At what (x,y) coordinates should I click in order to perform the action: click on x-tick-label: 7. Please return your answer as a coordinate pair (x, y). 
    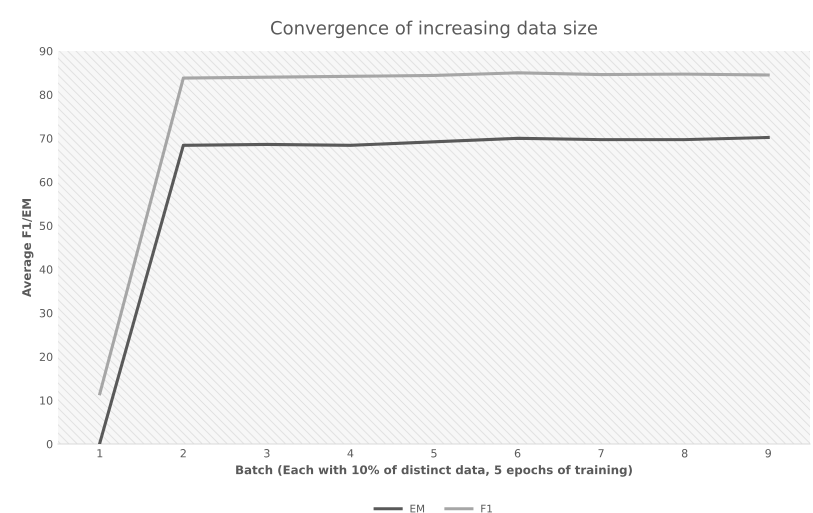
    Looking at the image, I should click on (601, 453).